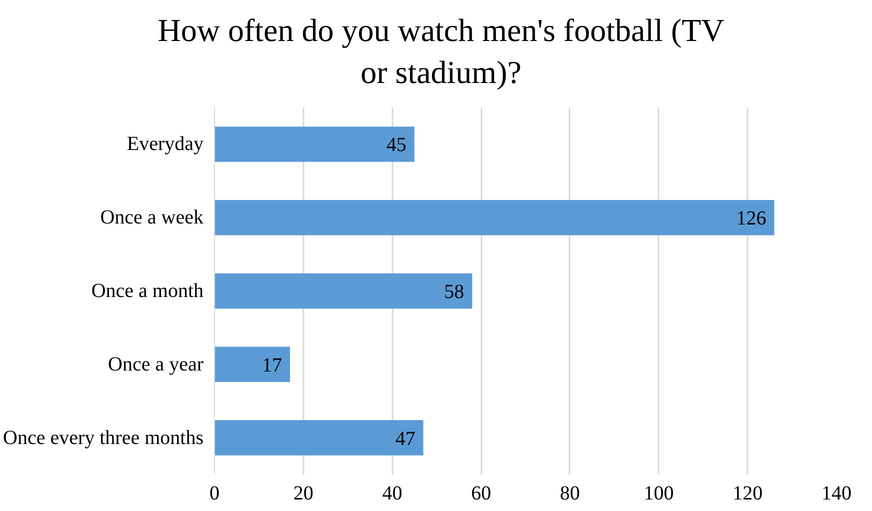 The width and height of the screenshot is (872, 511). Describe the element at coordinates (570, 493) in the screenshot. I see `x-tick-label: 80` at that location.